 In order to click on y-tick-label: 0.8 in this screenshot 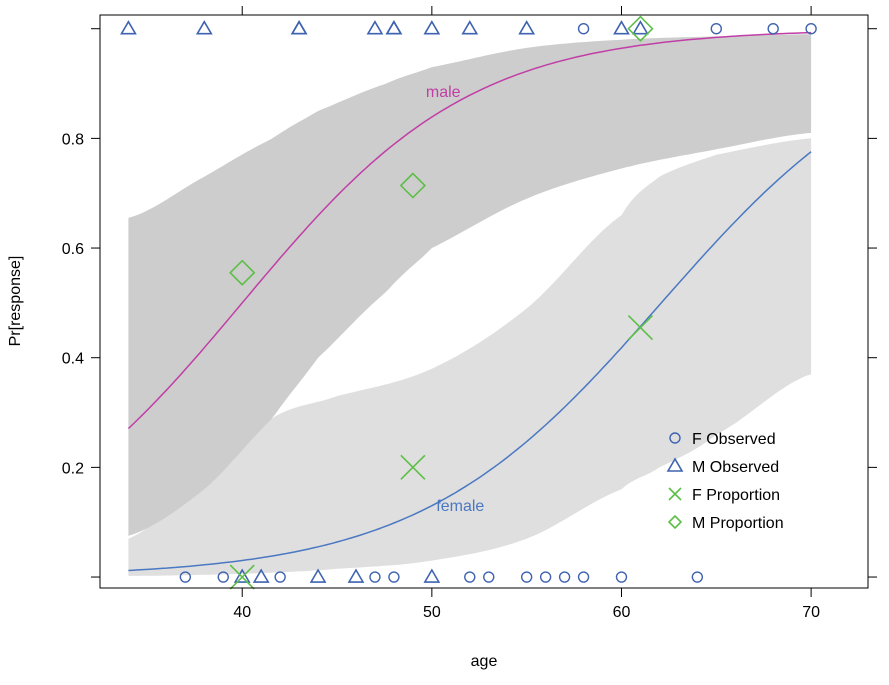, I will do `click(73, 139)`.